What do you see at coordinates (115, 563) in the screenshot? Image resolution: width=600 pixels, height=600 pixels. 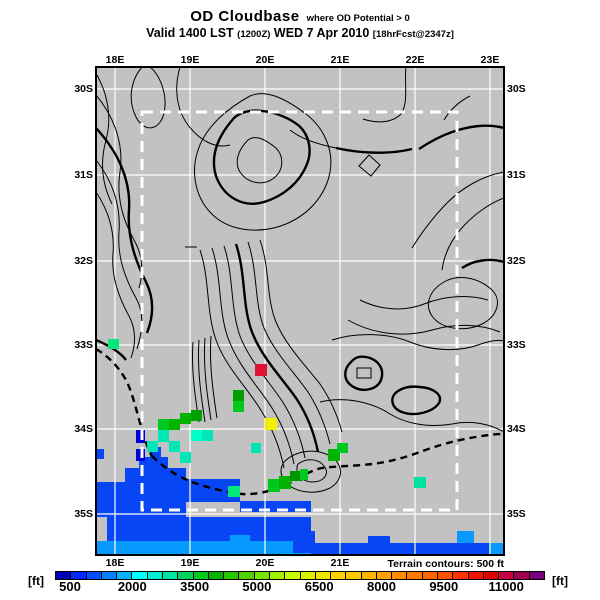 I see `lon-label-bottom: 18E` at bounding box center [115, 563].